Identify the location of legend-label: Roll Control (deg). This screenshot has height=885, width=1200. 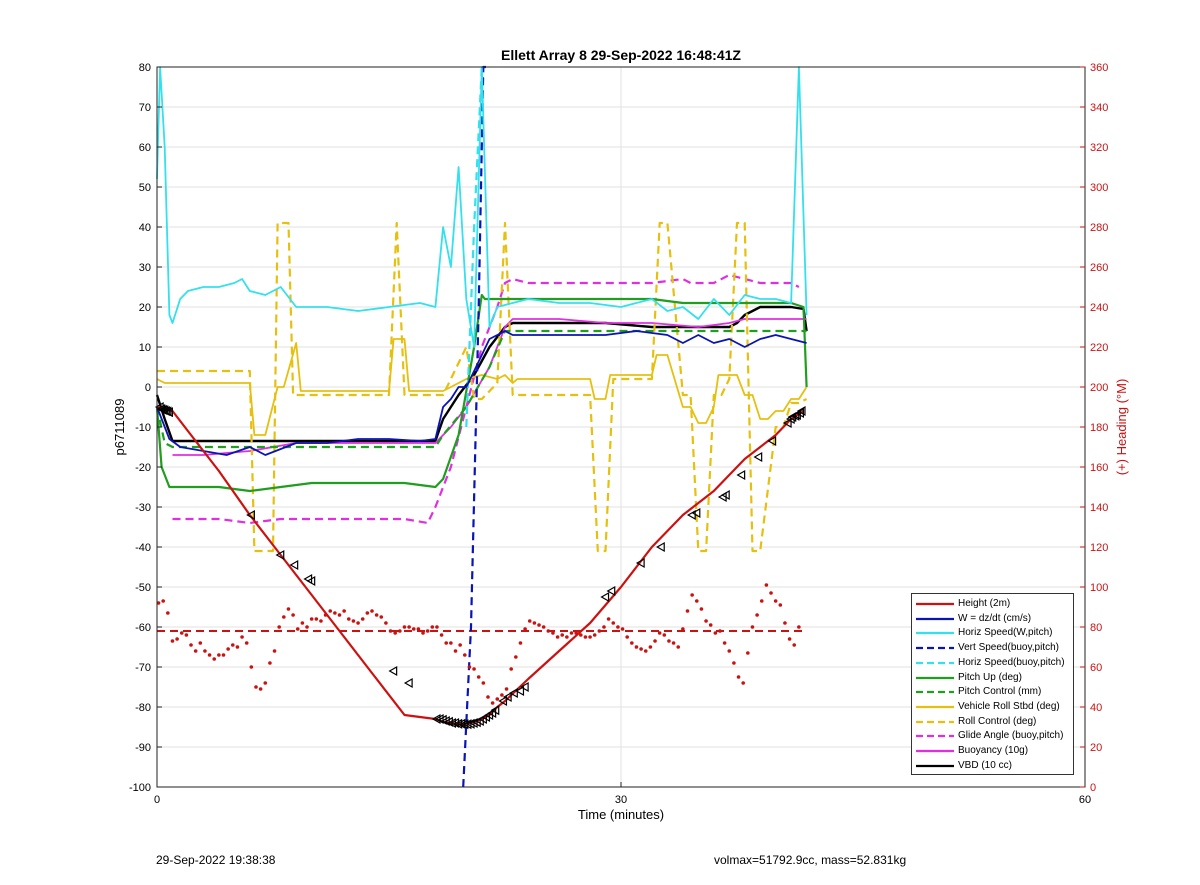
(997, 721).